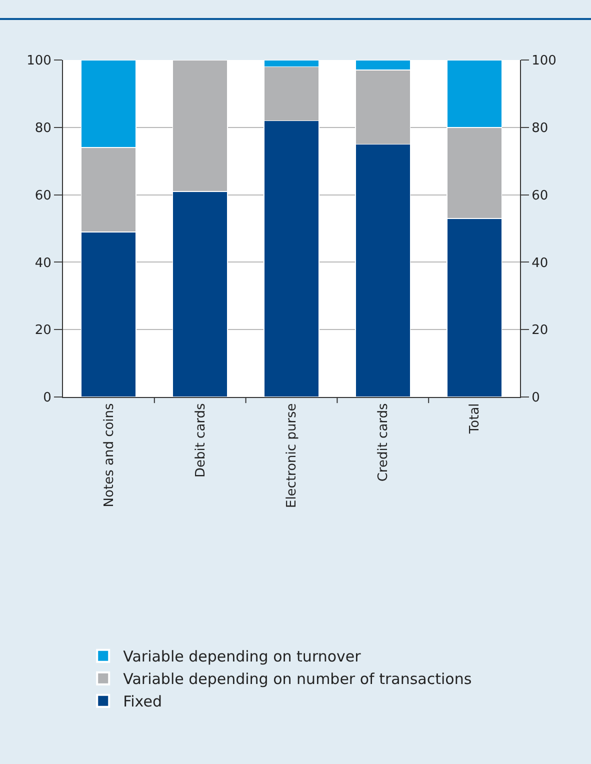 The height and width of the screenshot is (764, 591). Describe the element at coordinates (384, 442) in the screenshot. I see `x-tick-label: Credit cards` at that location.